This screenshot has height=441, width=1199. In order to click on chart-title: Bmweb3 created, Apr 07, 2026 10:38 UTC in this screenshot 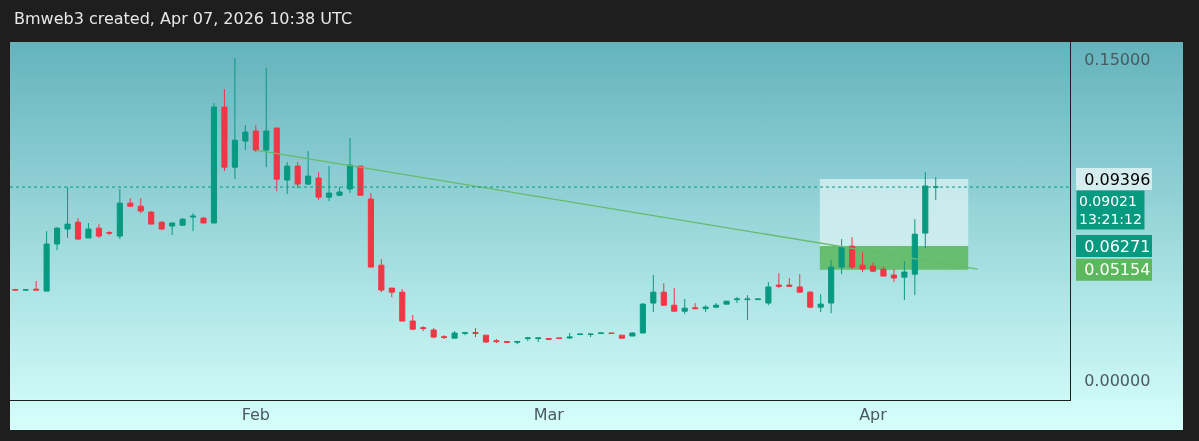, I will do `click(183, 18)`.